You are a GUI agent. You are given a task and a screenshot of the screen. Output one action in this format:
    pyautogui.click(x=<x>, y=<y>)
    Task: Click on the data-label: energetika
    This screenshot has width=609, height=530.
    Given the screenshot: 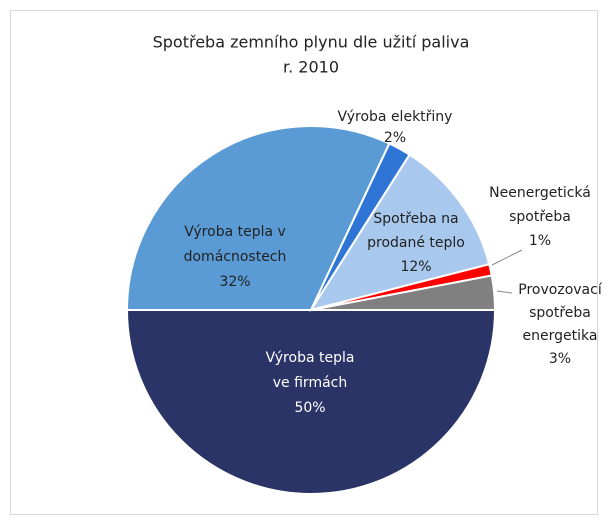 What is the action you would take?
    pyautogui.click(x=560, y=336)
    